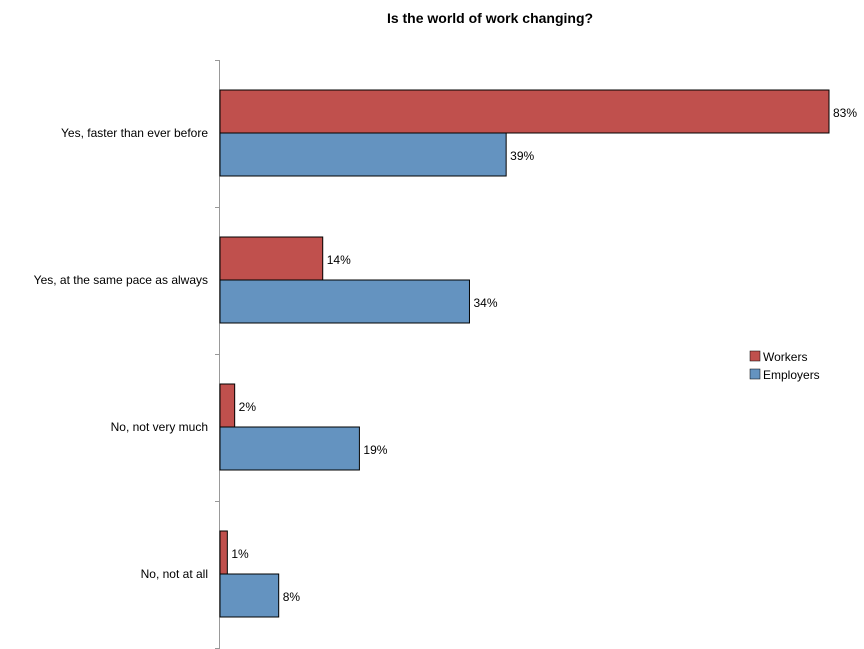 This screenshot has width=864, height=649. Describe the element at coordinates (339, 260) in the screenshot. I see `data-label-workers-yes-at-the-same-pace-as-always: 14%` at that location.